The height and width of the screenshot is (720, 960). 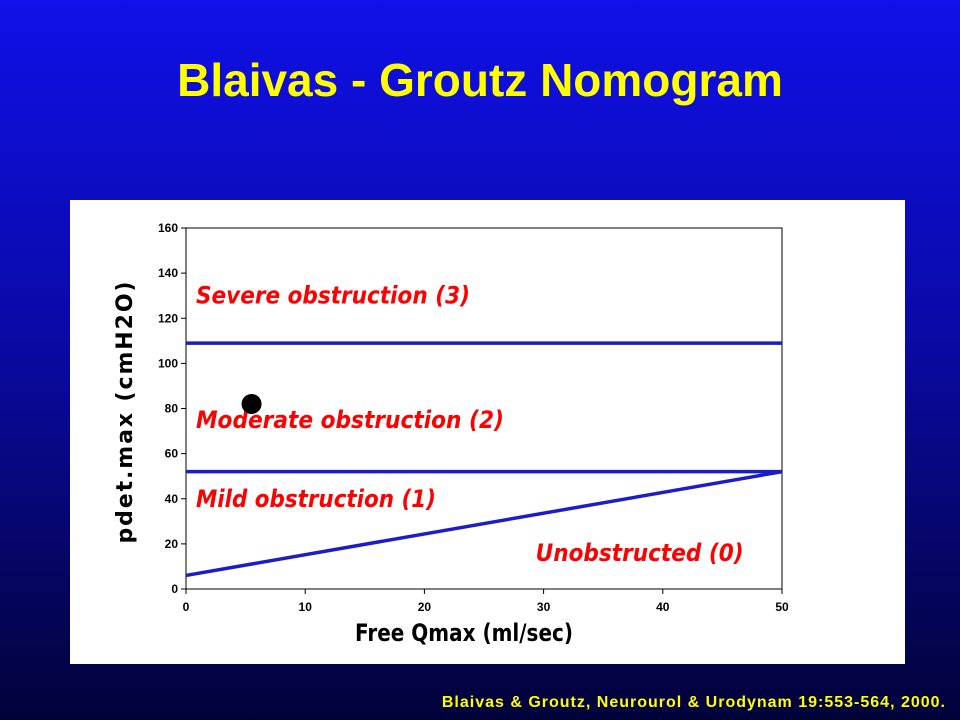 What do you see at coordinates (251, 403) in the screenshot?
I see `data-point` at bounding box center [251, 403].